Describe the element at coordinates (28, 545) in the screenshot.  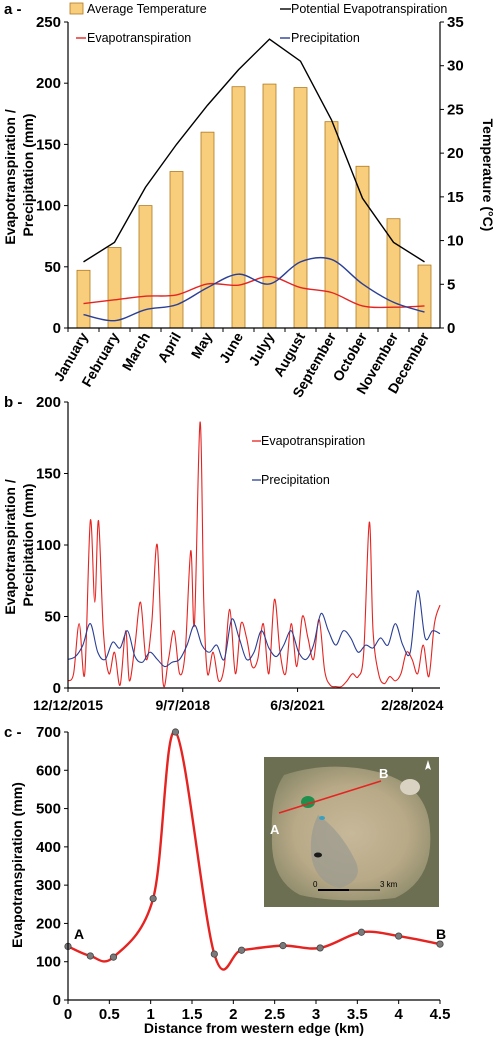
I see `panel-b-ylabel-line2: Precipitation (mm)` at that location.